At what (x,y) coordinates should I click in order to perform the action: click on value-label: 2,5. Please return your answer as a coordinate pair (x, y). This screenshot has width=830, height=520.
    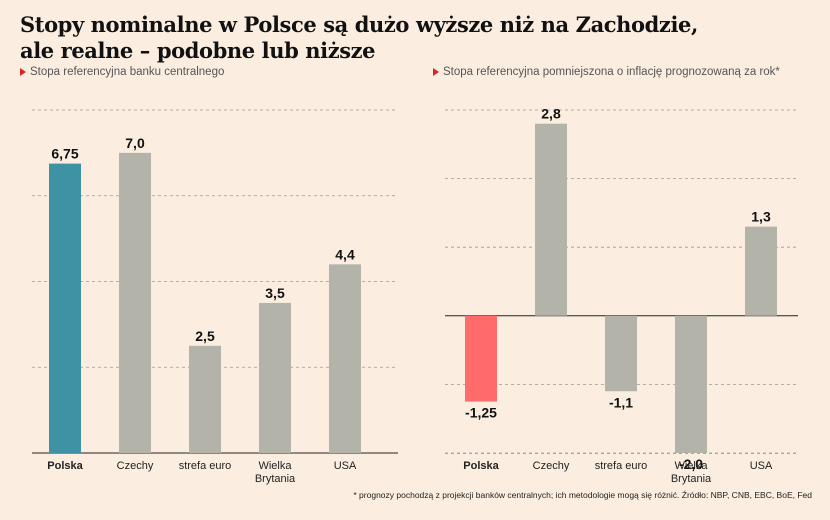
    Looking at the image, I should click on (205, 336).